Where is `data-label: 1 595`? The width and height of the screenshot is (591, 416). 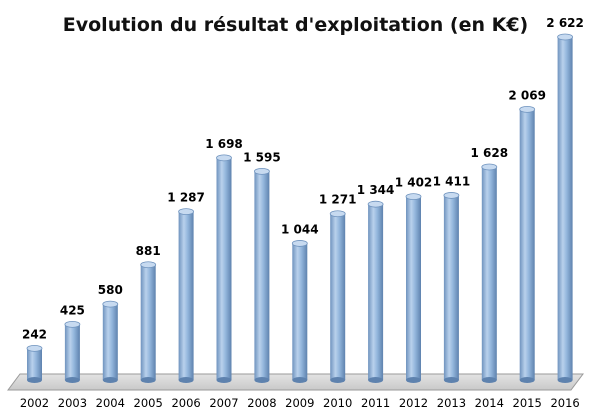
data-label: 1 595 is located at coordinates (262, 157).